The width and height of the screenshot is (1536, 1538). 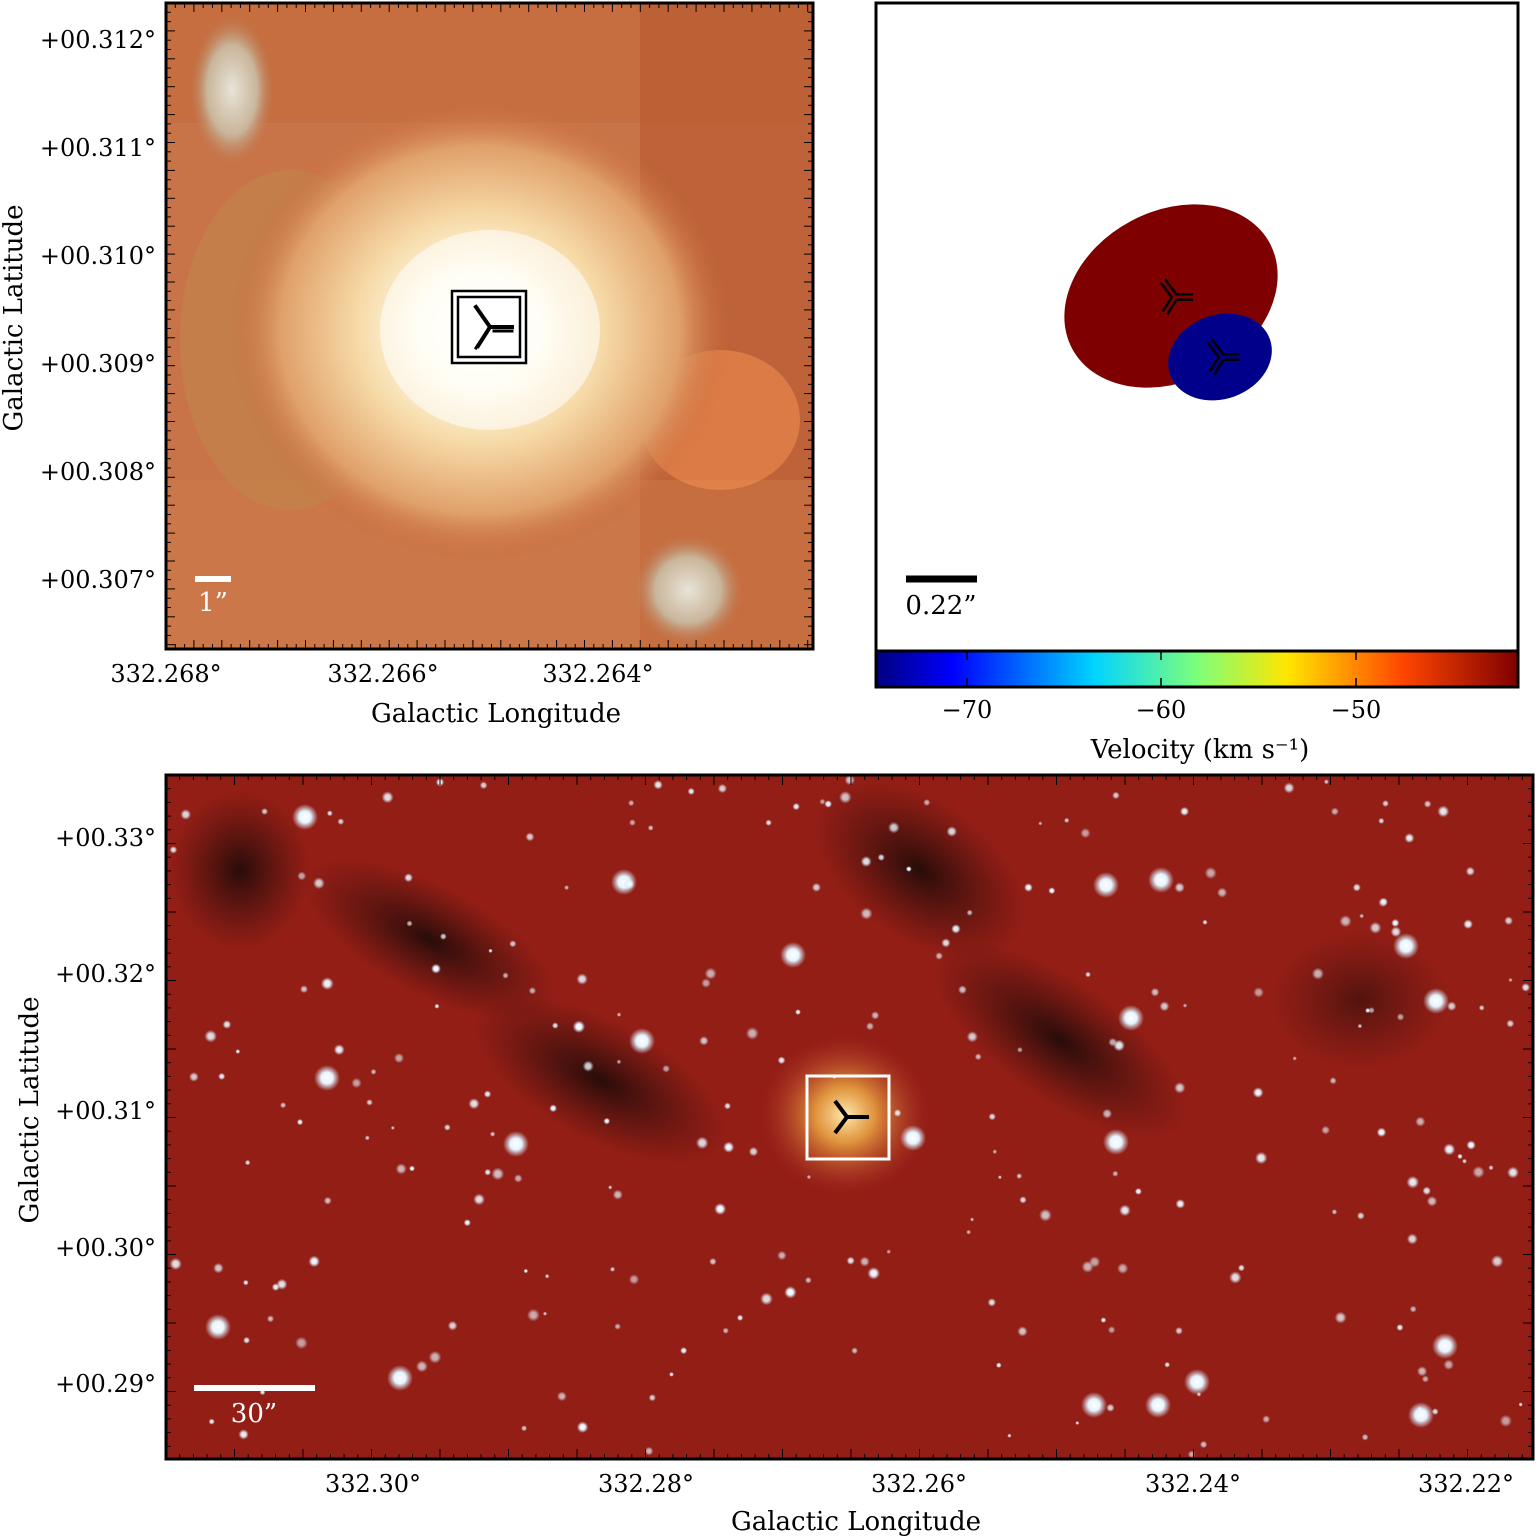 What do you see at coordinates (493, 327) in the screenshot?
I see `triple-spoke-marker-icon` at bounding box center [493, 327].